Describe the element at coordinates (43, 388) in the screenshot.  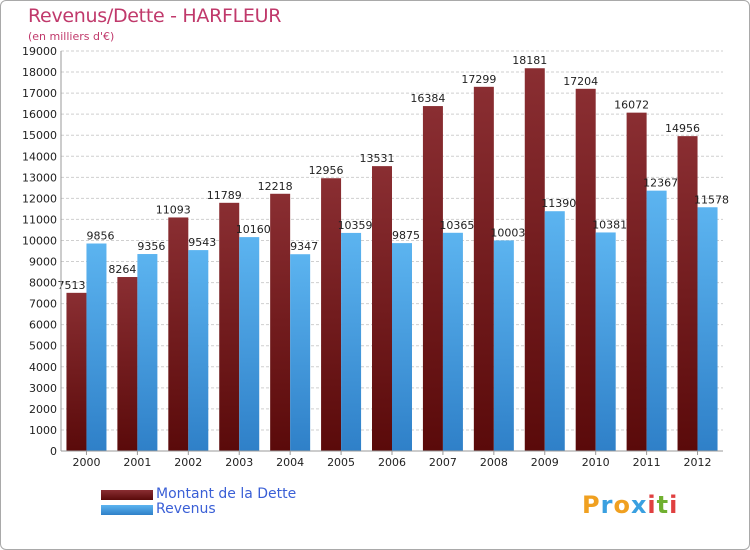
I see `y-tick-label: 3000` at that location.